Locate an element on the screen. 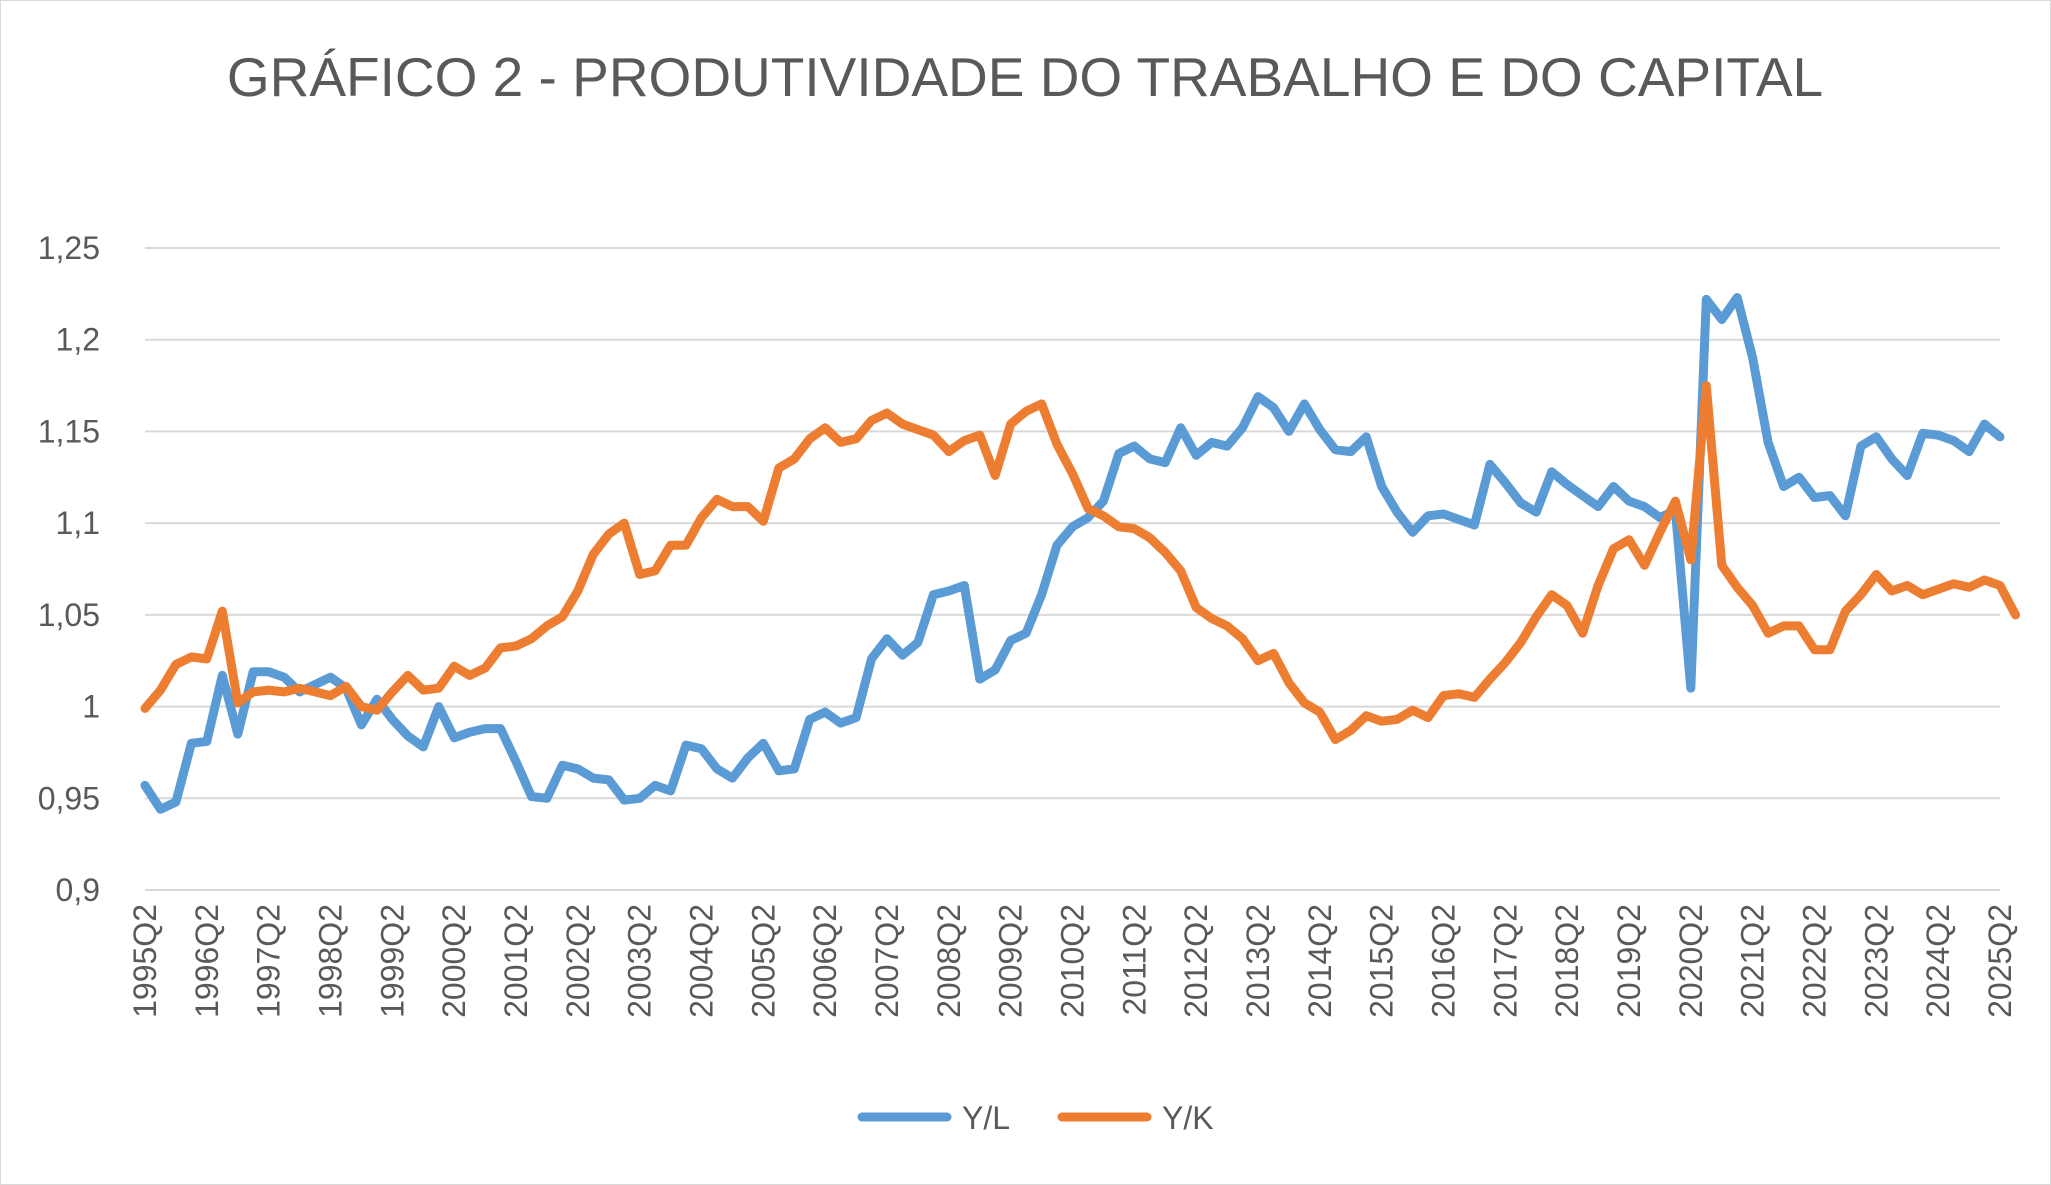  y-tick-label: 1,1 is located at coordinates (78, 523).